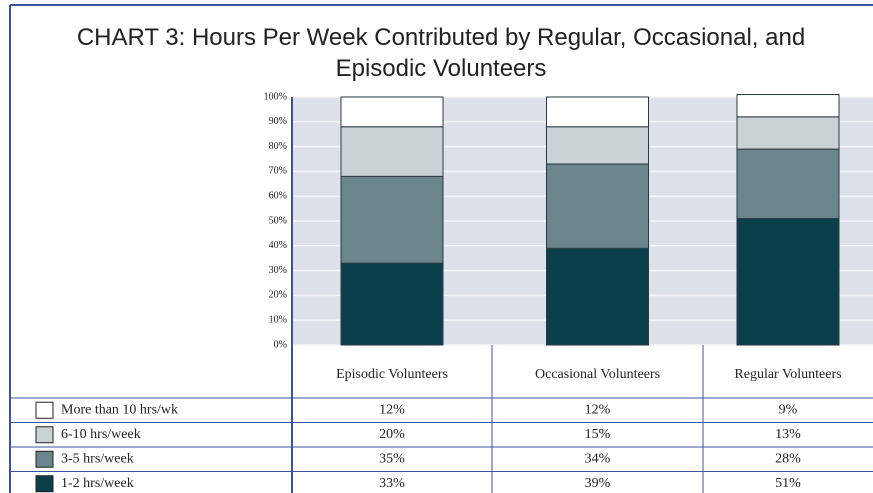 The height and width of the screenshot is (493, 873). Describe the element at coordinates (278, 245) in the screenshot. I see `y-tick-label: 40%` at that location.